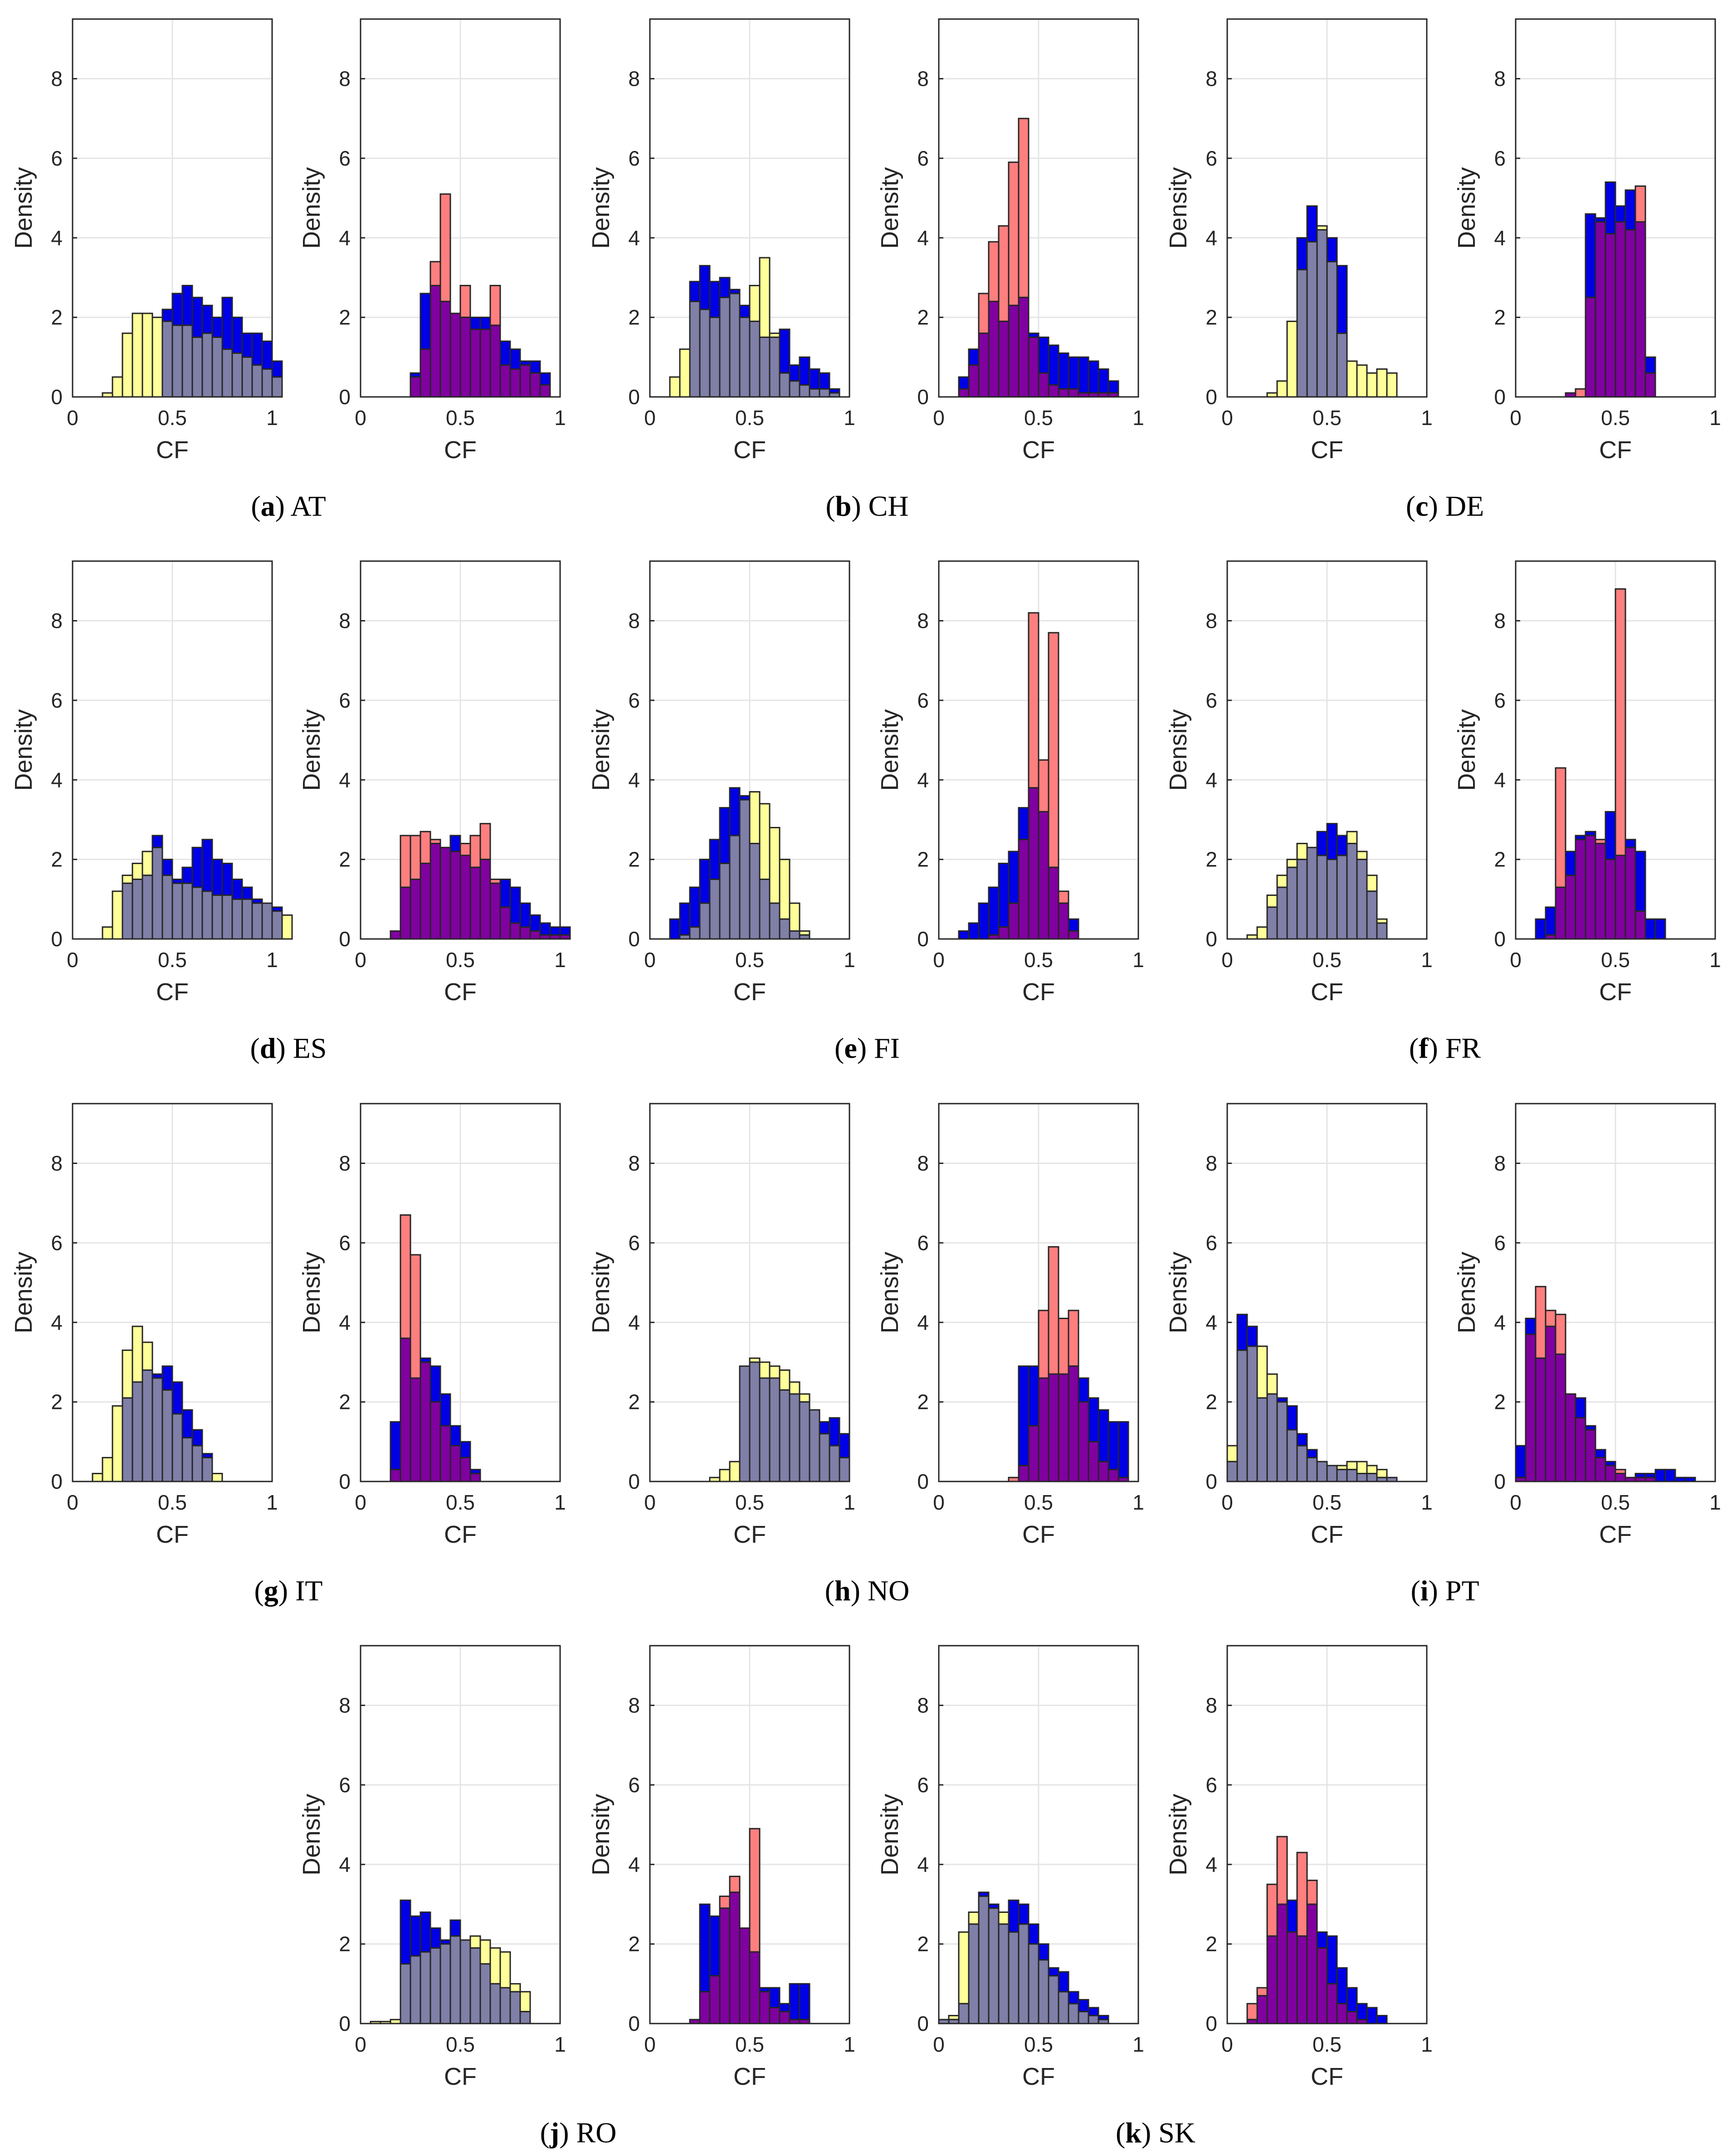  I want to click on panel-no-left: 0 0.5 1 0 2 4 6 8 CF Density, so click(721, 1325).